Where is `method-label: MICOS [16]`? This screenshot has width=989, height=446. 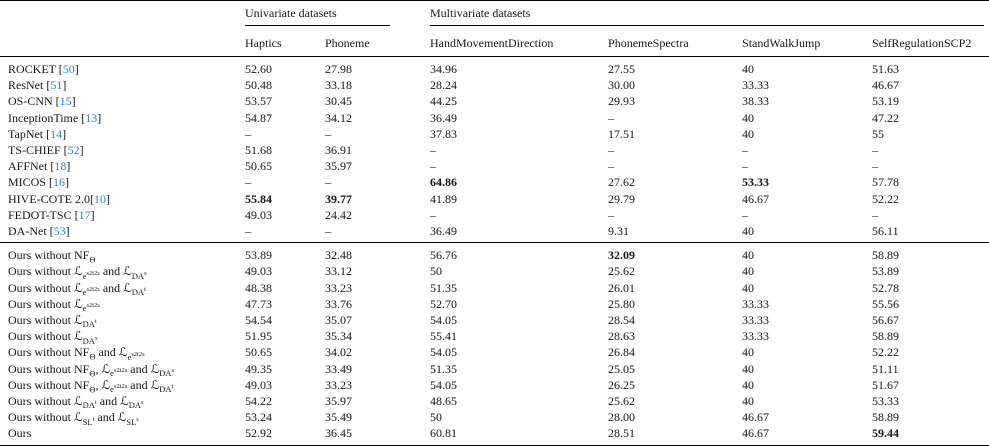 method-label: MICOS [16] is located at coordinates (39, 182).